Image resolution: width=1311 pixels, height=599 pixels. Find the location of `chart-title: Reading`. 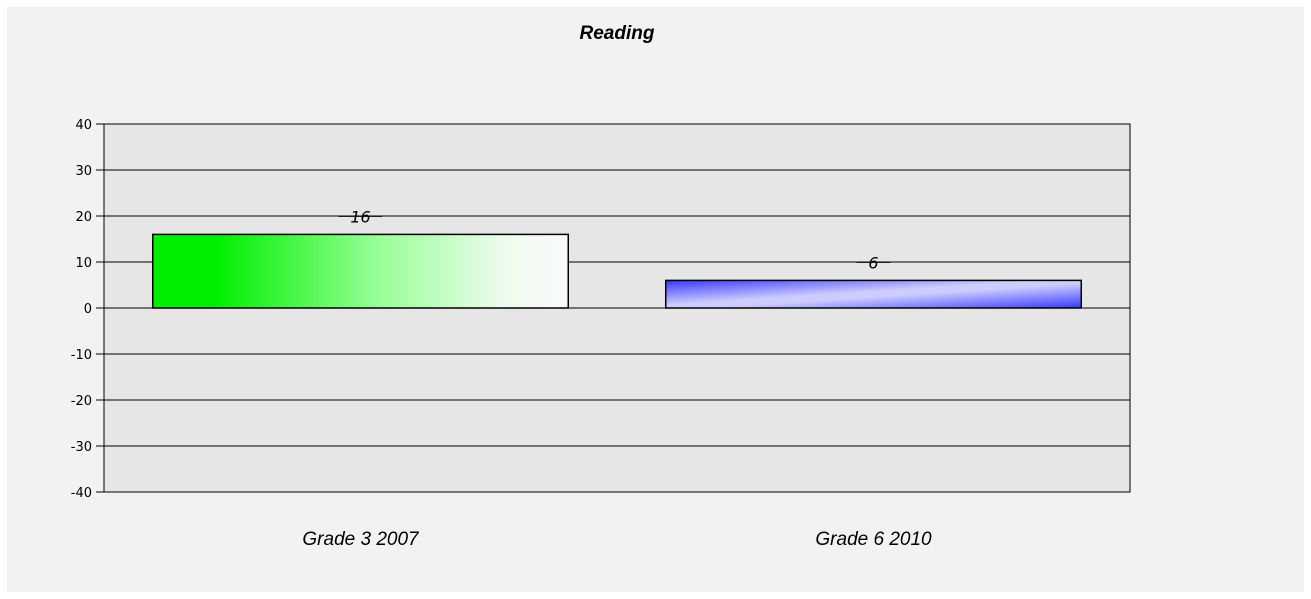

chart-title: Reading is located at coordinates (617, 33).